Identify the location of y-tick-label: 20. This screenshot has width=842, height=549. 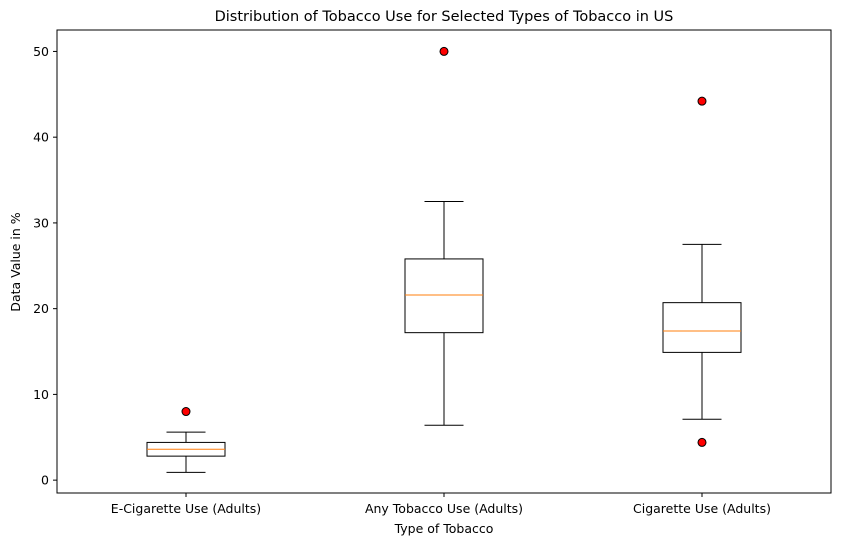
(41, 308).